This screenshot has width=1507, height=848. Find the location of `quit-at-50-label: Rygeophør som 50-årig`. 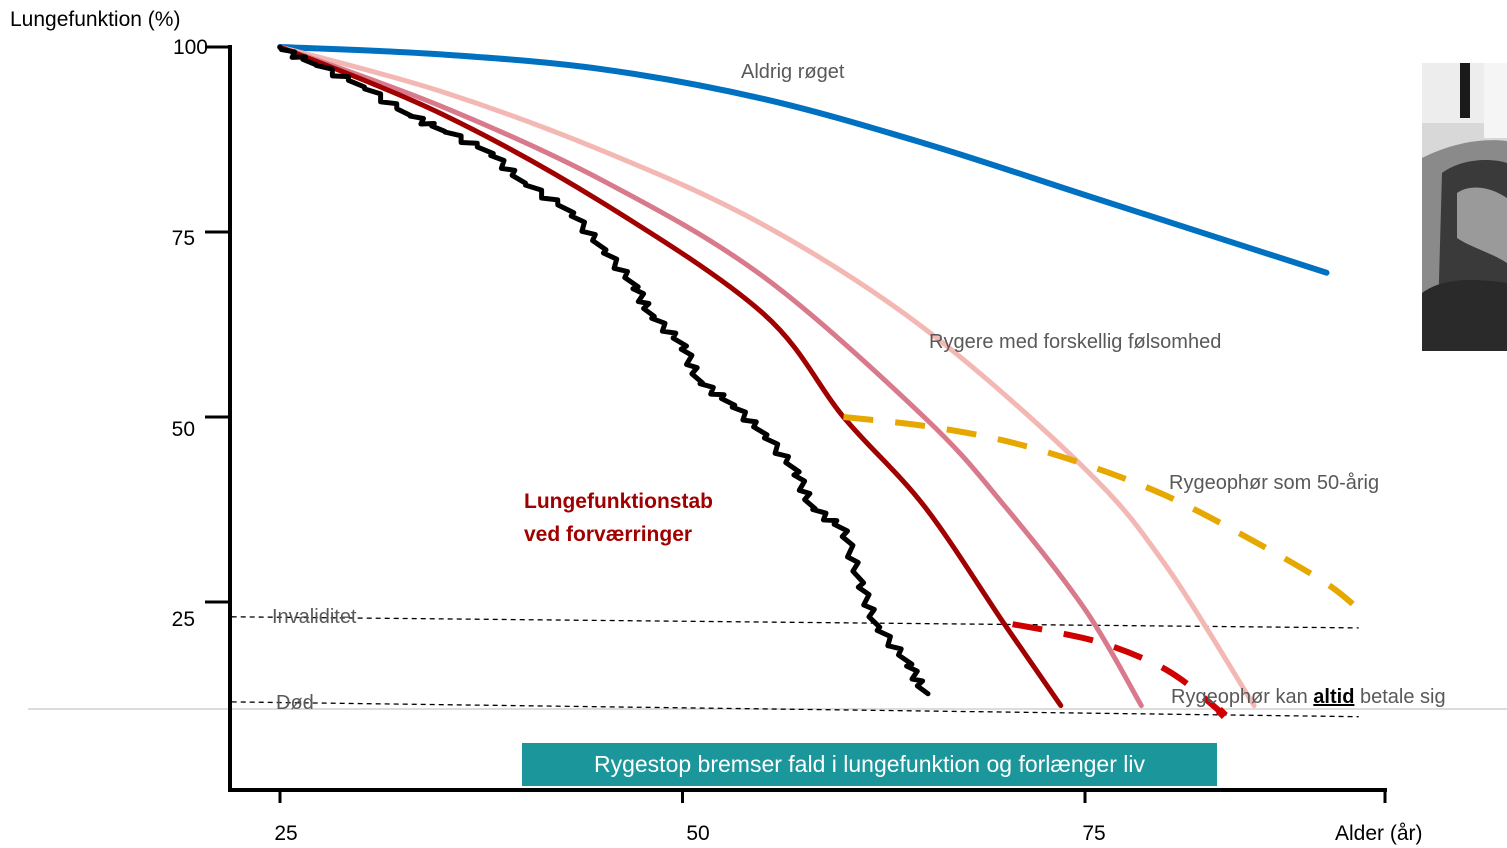

quit-at-50-label: Rygeophør som 50-årig is located at coordinates (1274, 483).